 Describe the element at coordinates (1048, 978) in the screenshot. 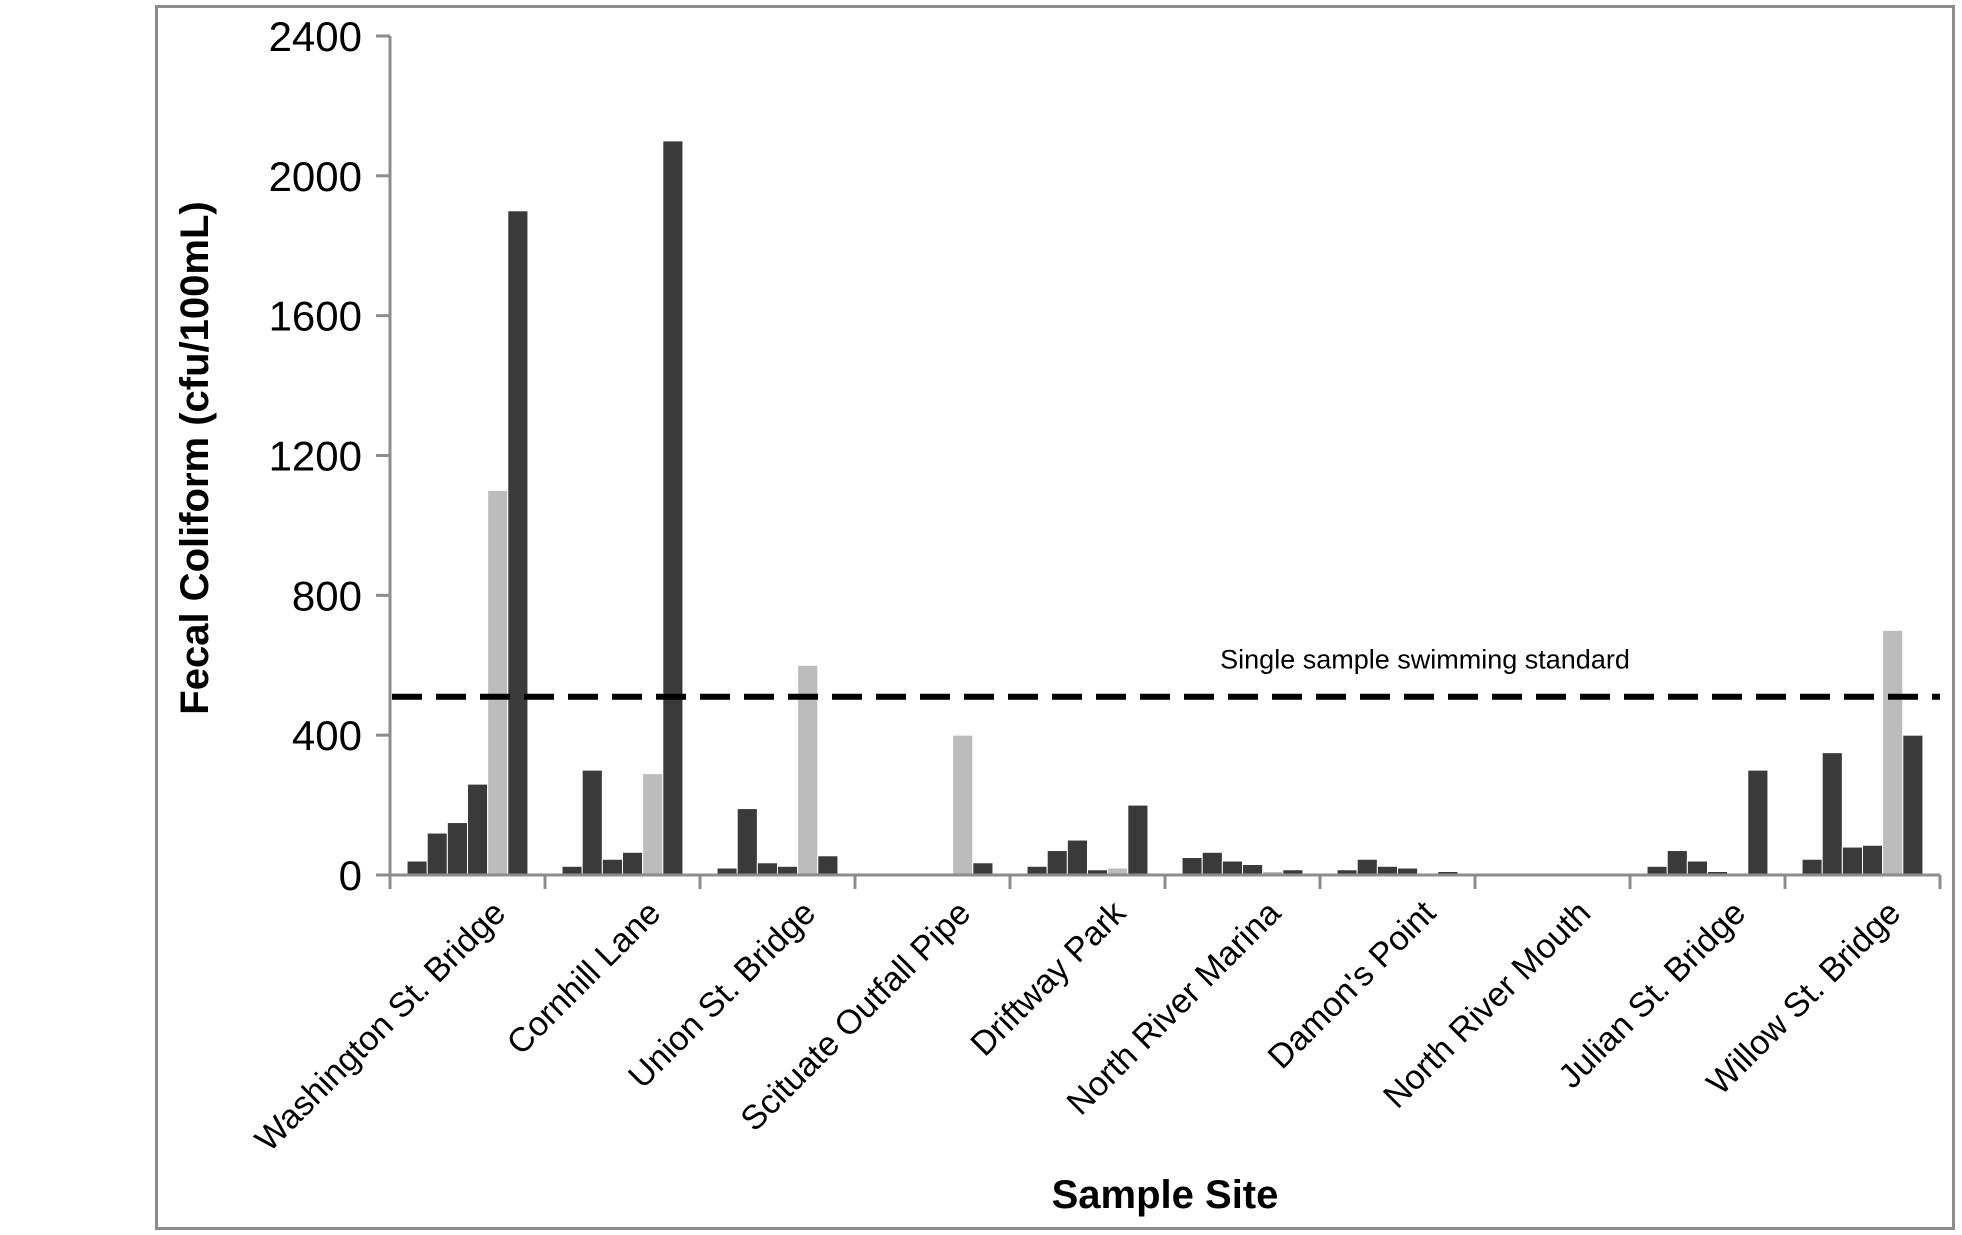

I see `category-label: Driftway Park` at that location.